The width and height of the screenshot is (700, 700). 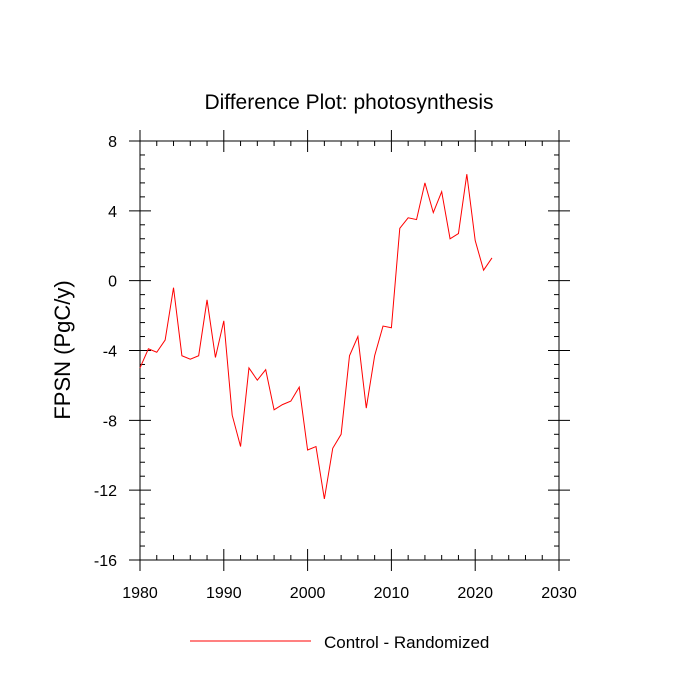 I want to click on x-tick-labels: 1980 1990 2000 2010 2020 2030, so click(x=349, y=593).